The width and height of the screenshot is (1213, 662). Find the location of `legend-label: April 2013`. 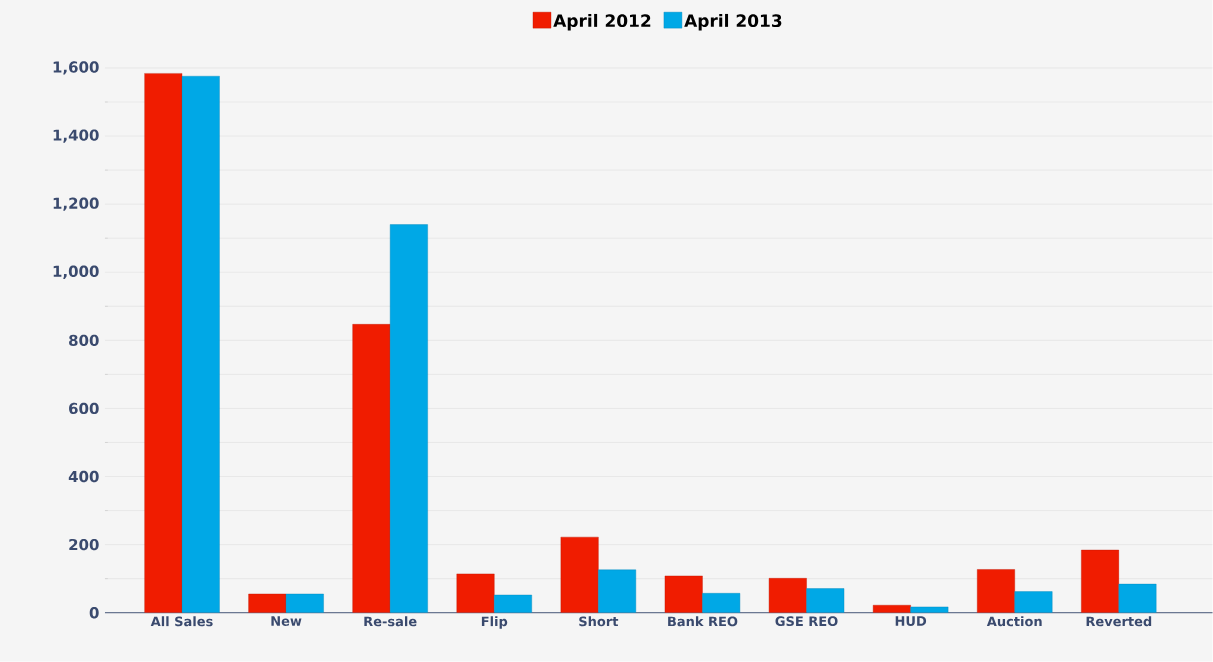

legend-label: April 2013 is located at coordinates (733, 22).